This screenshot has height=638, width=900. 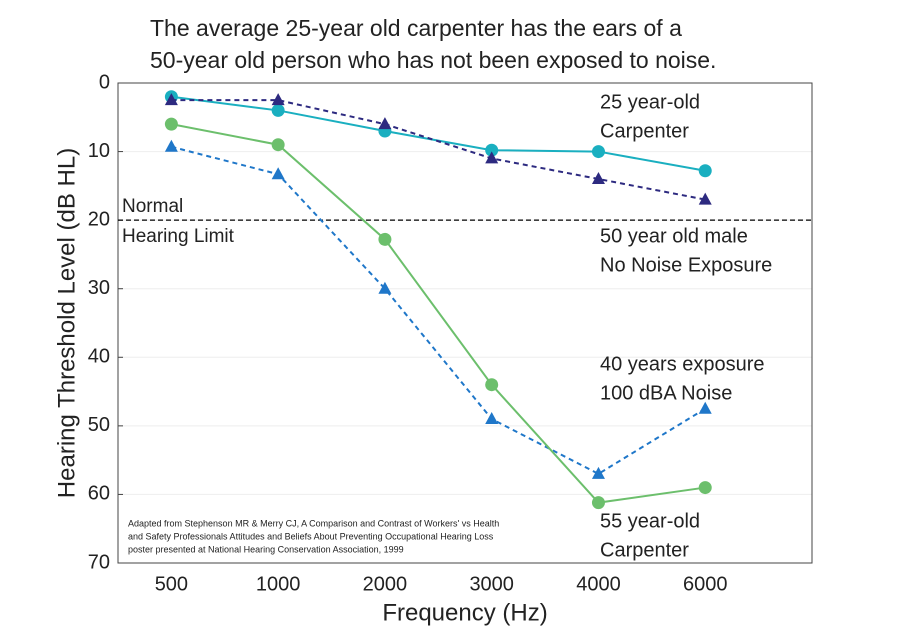 I want to click on series-label: 55 year-old, so click(x=650, y=521).